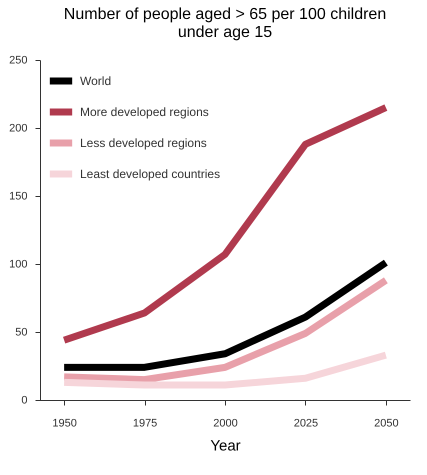 The width and height of the screenshot is (427, 475). What do you see at coordinates (144, 112) in the screenshot?
I see `legend-label: More developed regions` at bounding box center [144, 112].